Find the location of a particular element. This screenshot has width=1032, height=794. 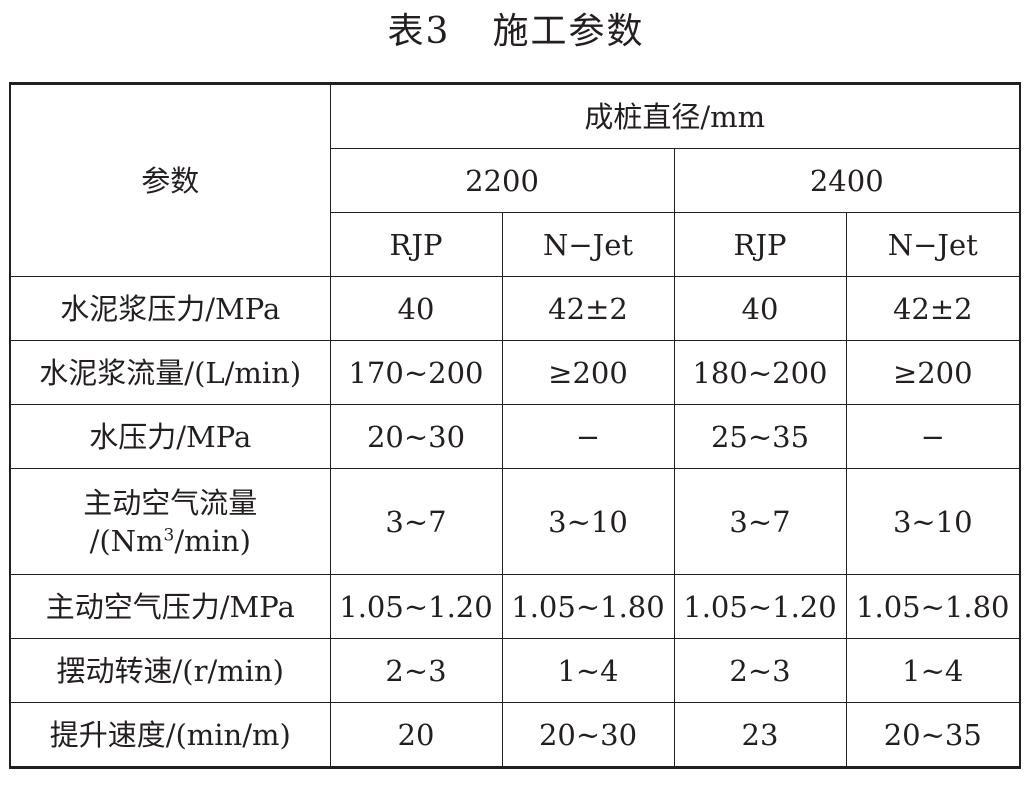

table-title: 施工参数 is located at coordinates (568, 31).